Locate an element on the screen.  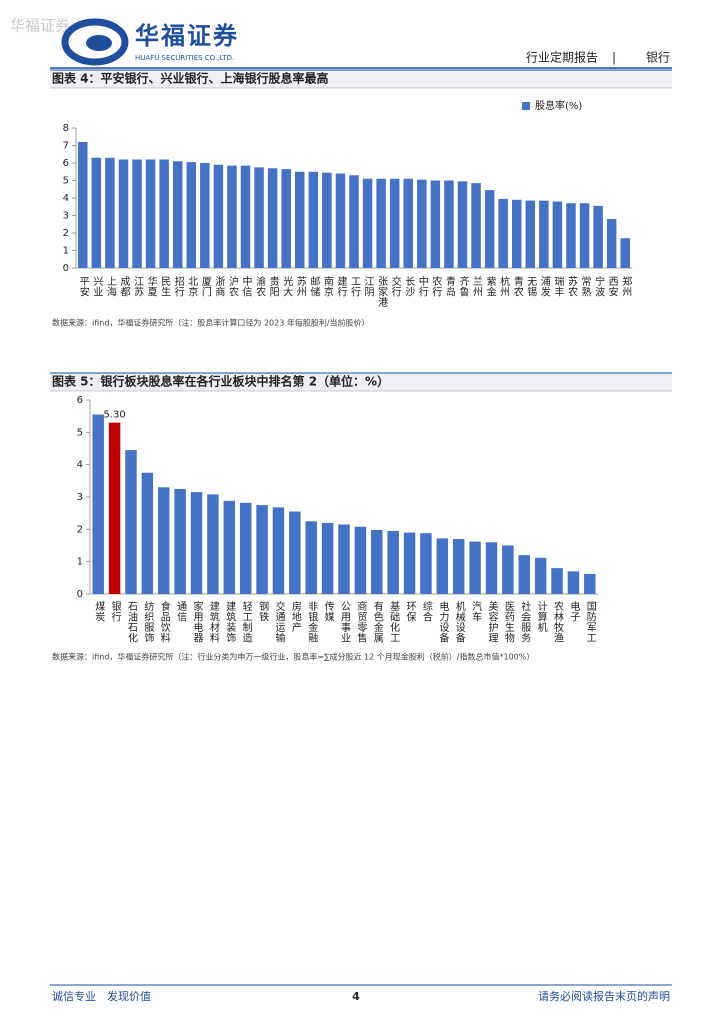
y-tick-label: 4 is located at coordinates (80, 465).